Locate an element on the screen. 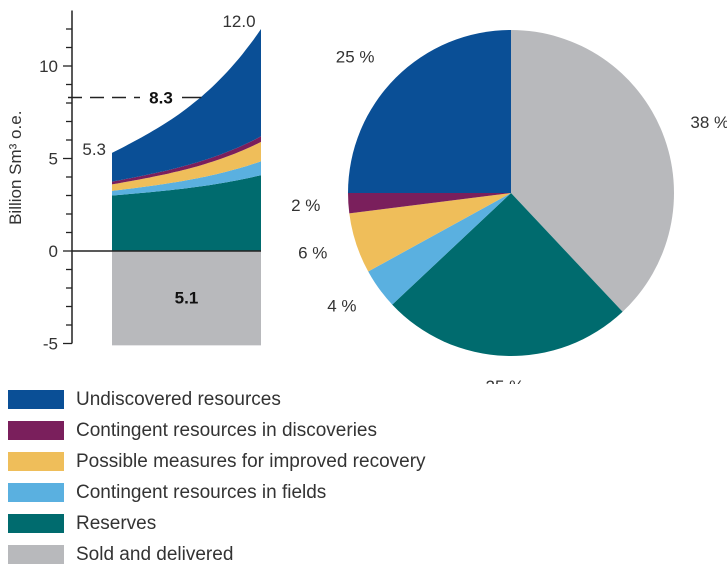 This screenshot has height=572, width=727. area-contingent-resources-in-discoveries is located at coordinates (186, 160).